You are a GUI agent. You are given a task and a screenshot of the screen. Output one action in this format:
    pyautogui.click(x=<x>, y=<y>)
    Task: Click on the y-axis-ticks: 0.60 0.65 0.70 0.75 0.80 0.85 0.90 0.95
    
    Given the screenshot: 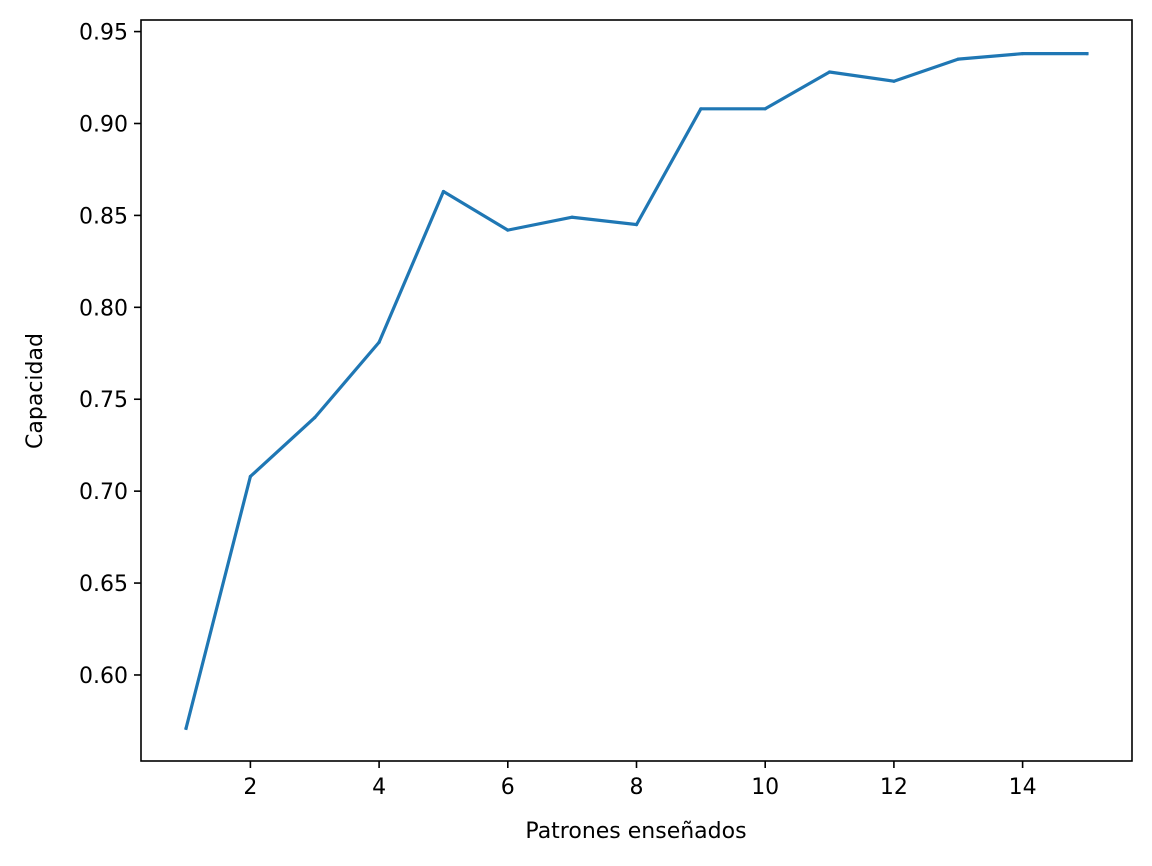 What is the action you would take?
    pyautogui.click(x=110, y=355)
    